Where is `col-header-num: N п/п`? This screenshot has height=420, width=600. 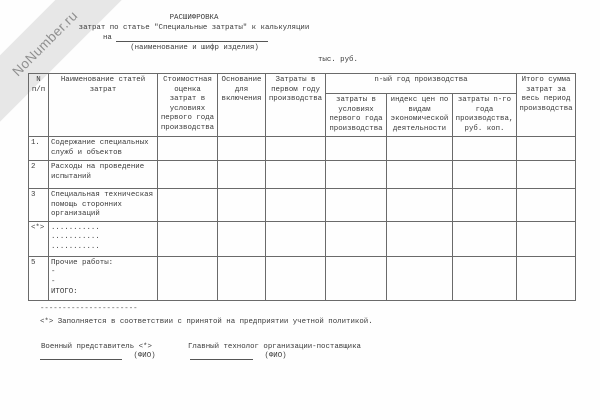
col-header-num: N п/п is located at coordinates (38, 105).